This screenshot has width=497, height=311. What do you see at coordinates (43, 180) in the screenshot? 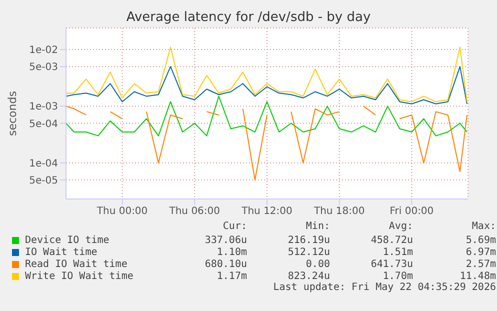
I see `y-tick-label: 5e-05` at bounding box center [43, 180].